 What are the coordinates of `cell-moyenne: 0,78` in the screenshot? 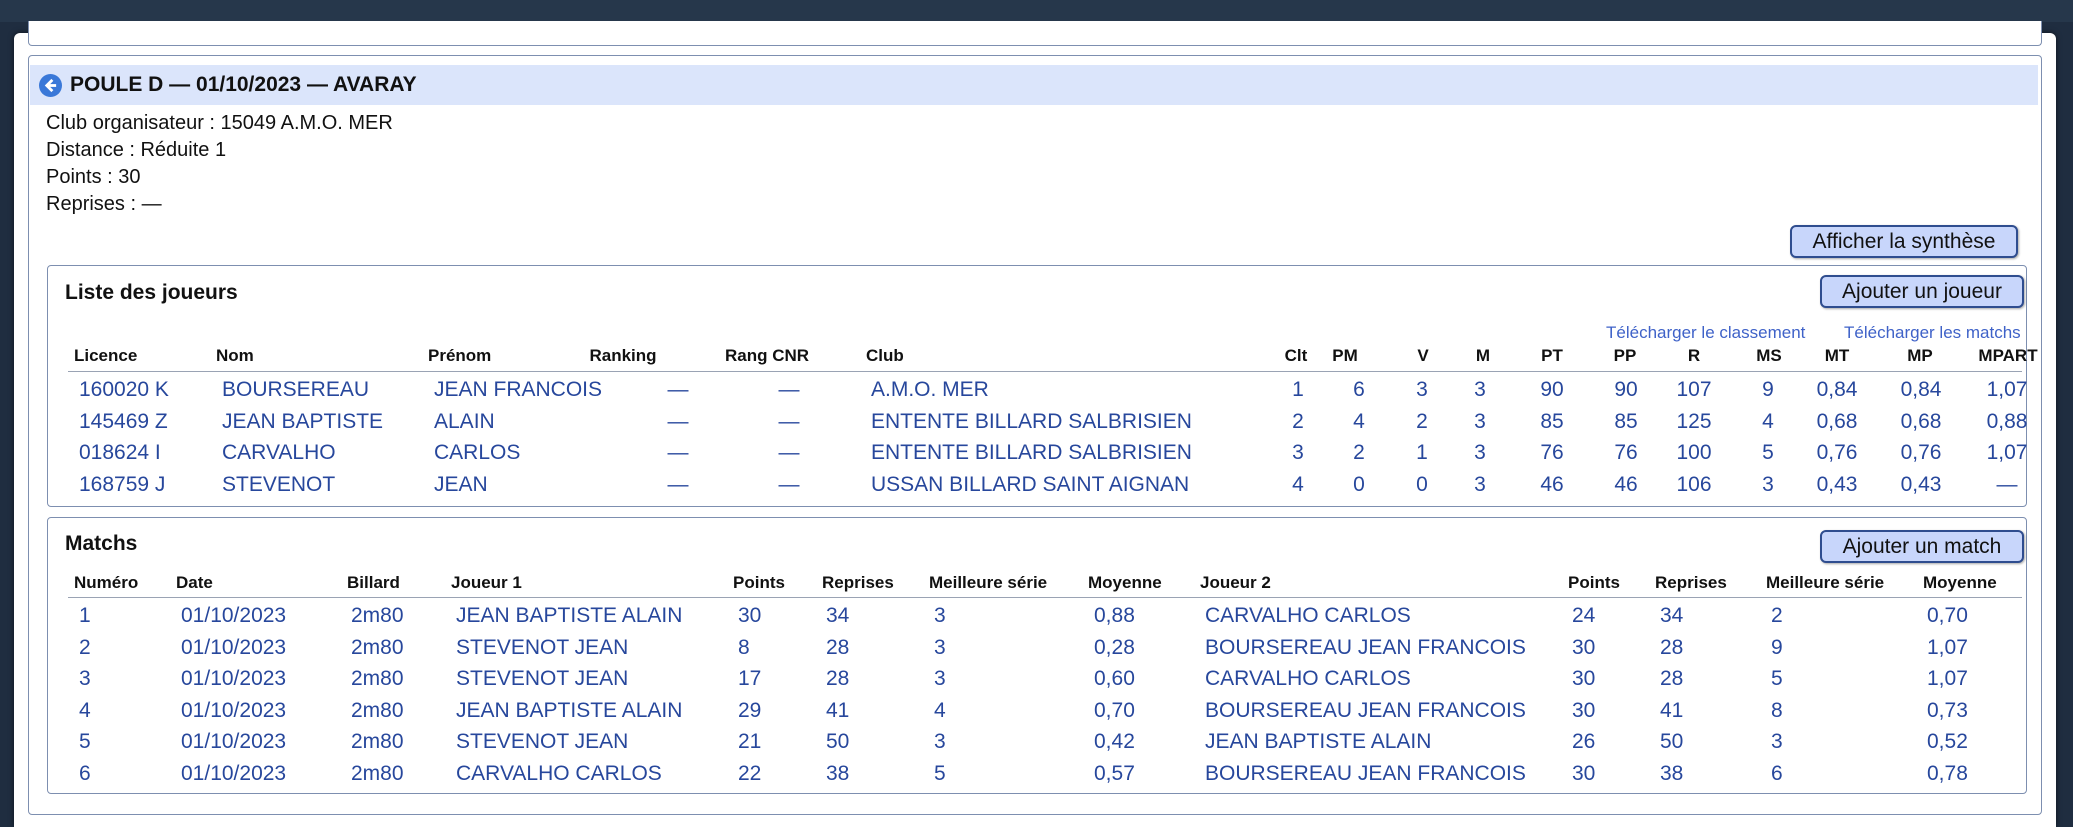 It's located at (1947, 773).